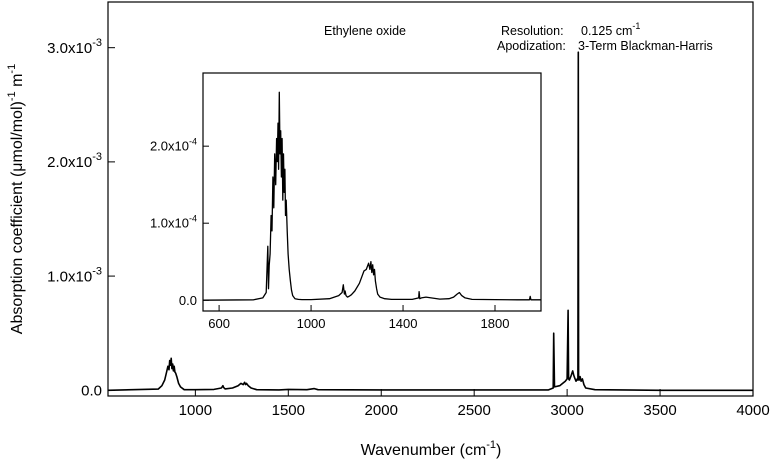 The width and height of the screenshot is (773, 461). I want to click on apodization-annotation: Apodization: 3-Term Blackman-Harris, so click(605, 46).